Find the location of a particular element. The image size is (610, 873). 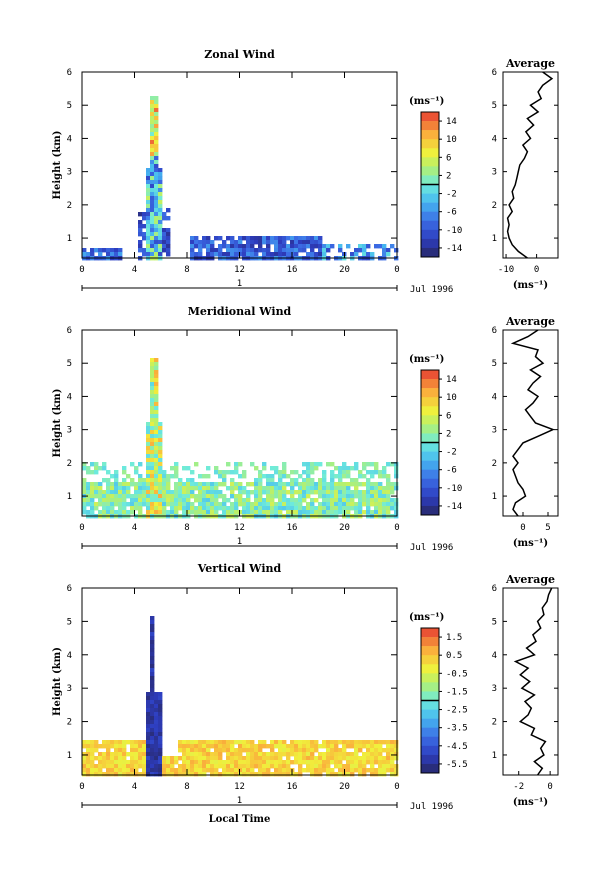

profile-y-tick-label: 3 is located at coordinates (494, 173).